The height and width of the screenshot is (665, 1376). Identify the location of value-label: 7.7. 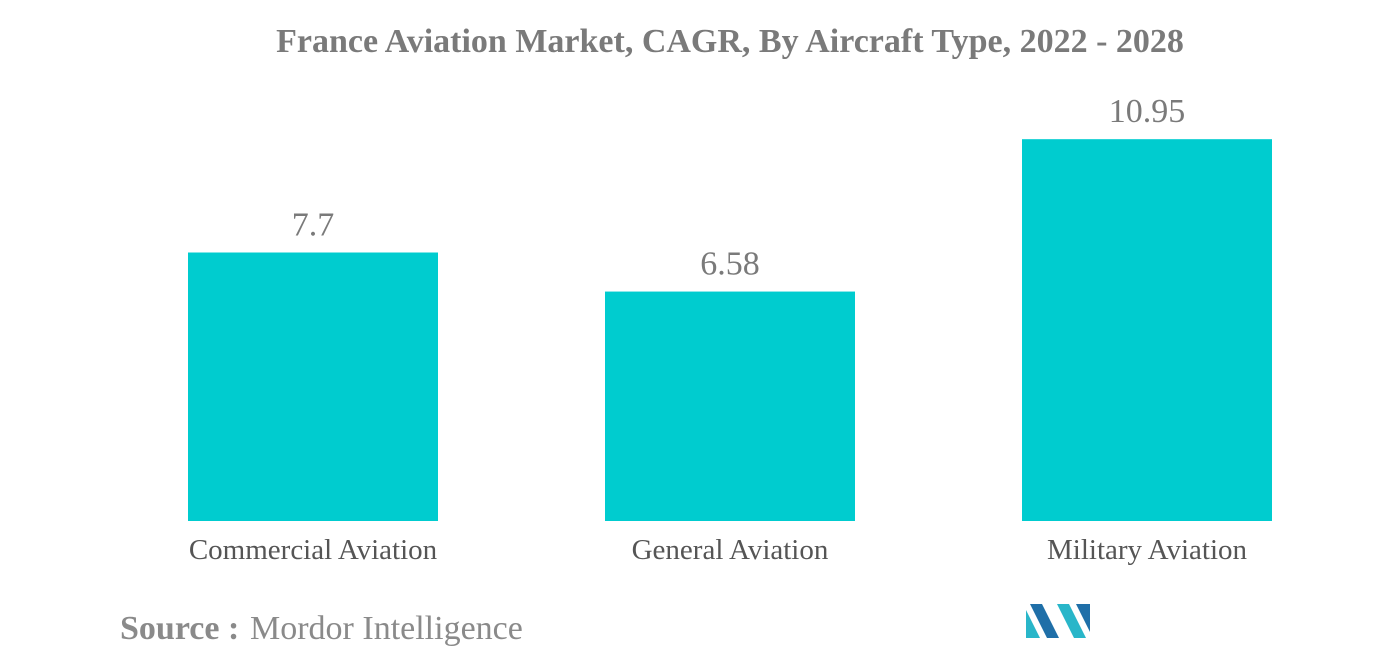
(313, 225).